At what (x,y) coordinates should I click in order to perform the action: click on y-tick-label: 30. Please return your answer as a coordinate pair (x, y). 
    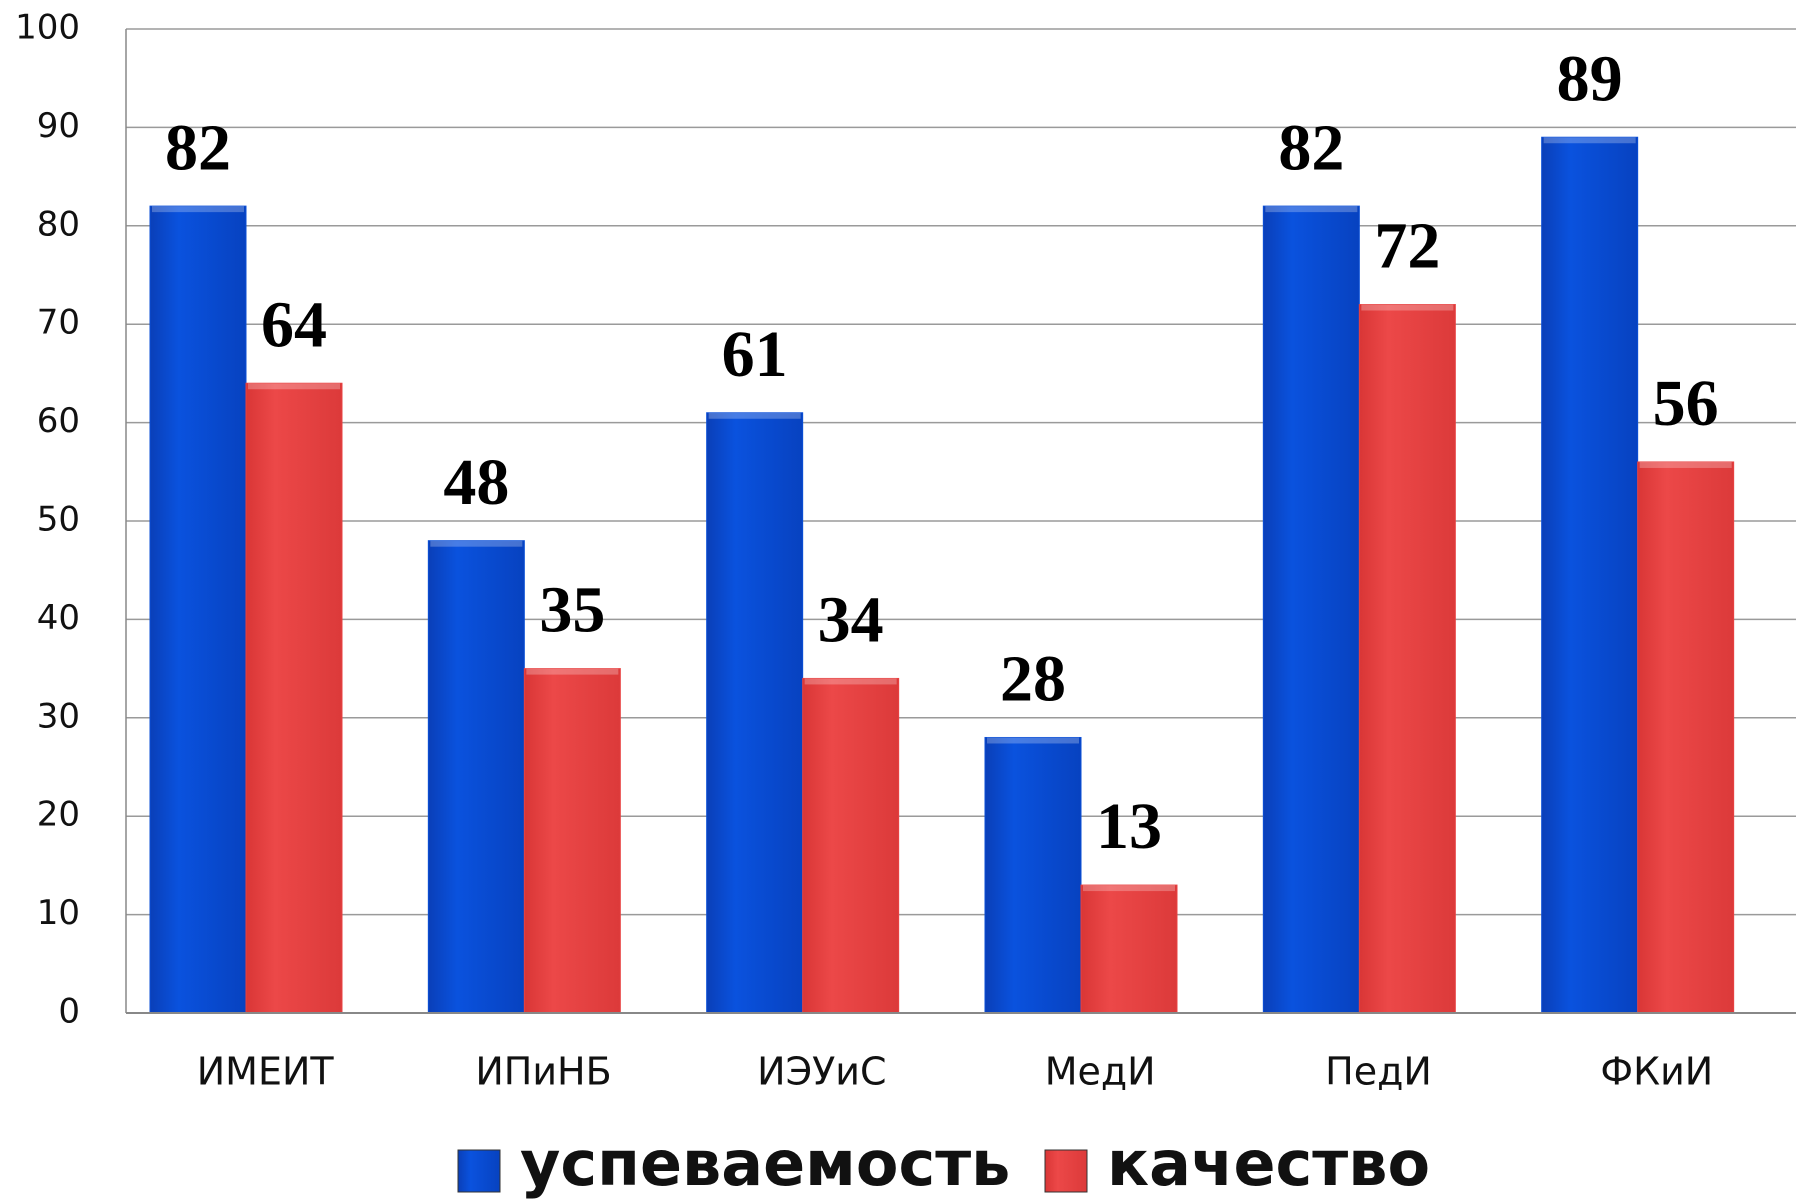
    Looking at the image, I should click on (58, 716).